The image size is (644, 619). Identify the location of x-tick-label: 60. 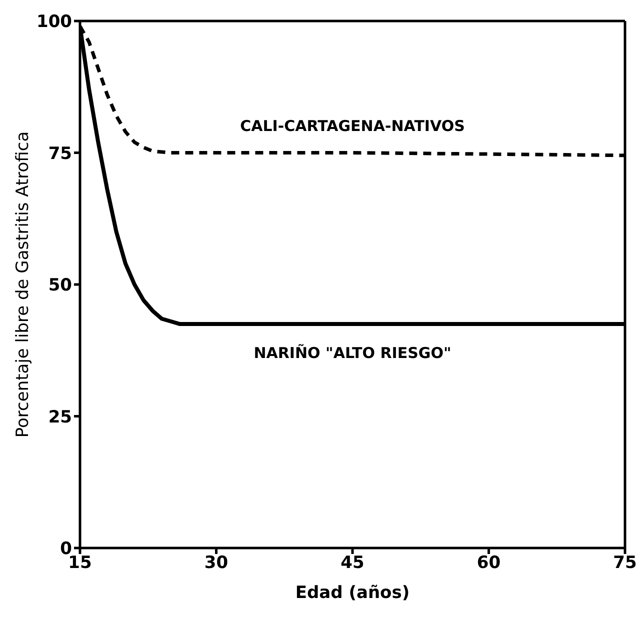
(488, 563).